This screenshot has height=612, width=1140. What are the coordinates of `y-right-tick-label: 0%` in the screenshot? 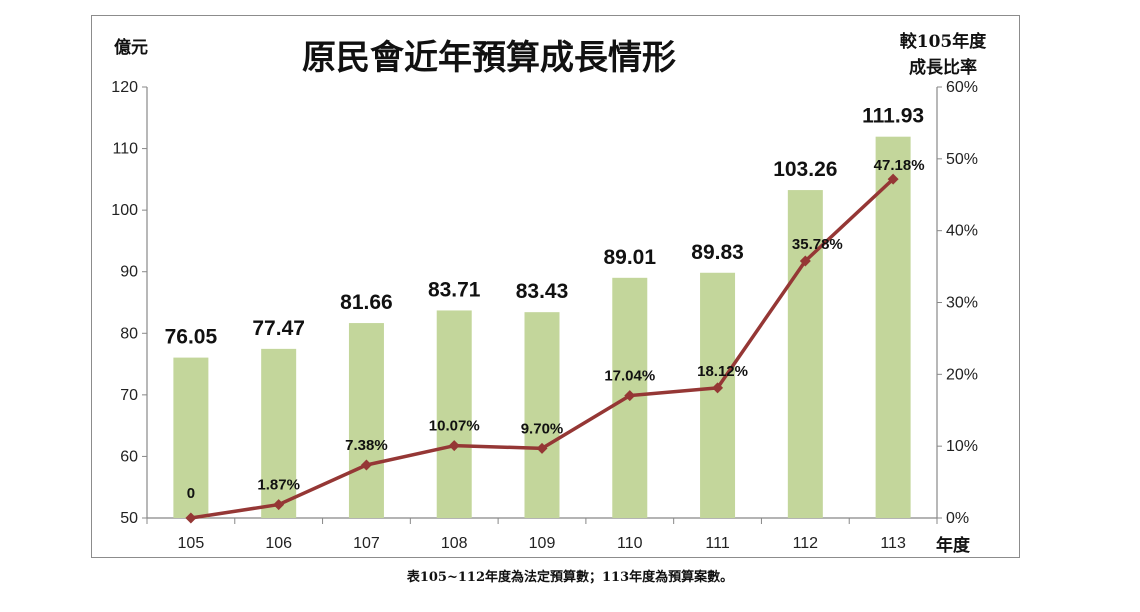 It's located at (957, 518).